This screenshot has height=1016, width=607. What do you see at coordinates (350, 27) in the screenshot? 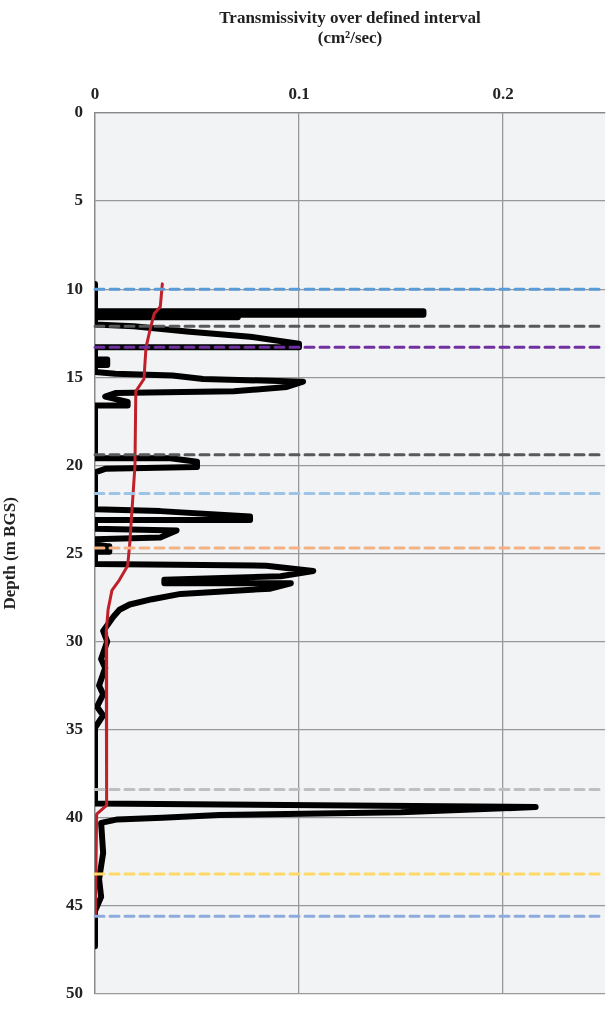
I see `x-axis-title: Transmissivity over defined interval (cm²/sec)` at bounding box center [350, 27].